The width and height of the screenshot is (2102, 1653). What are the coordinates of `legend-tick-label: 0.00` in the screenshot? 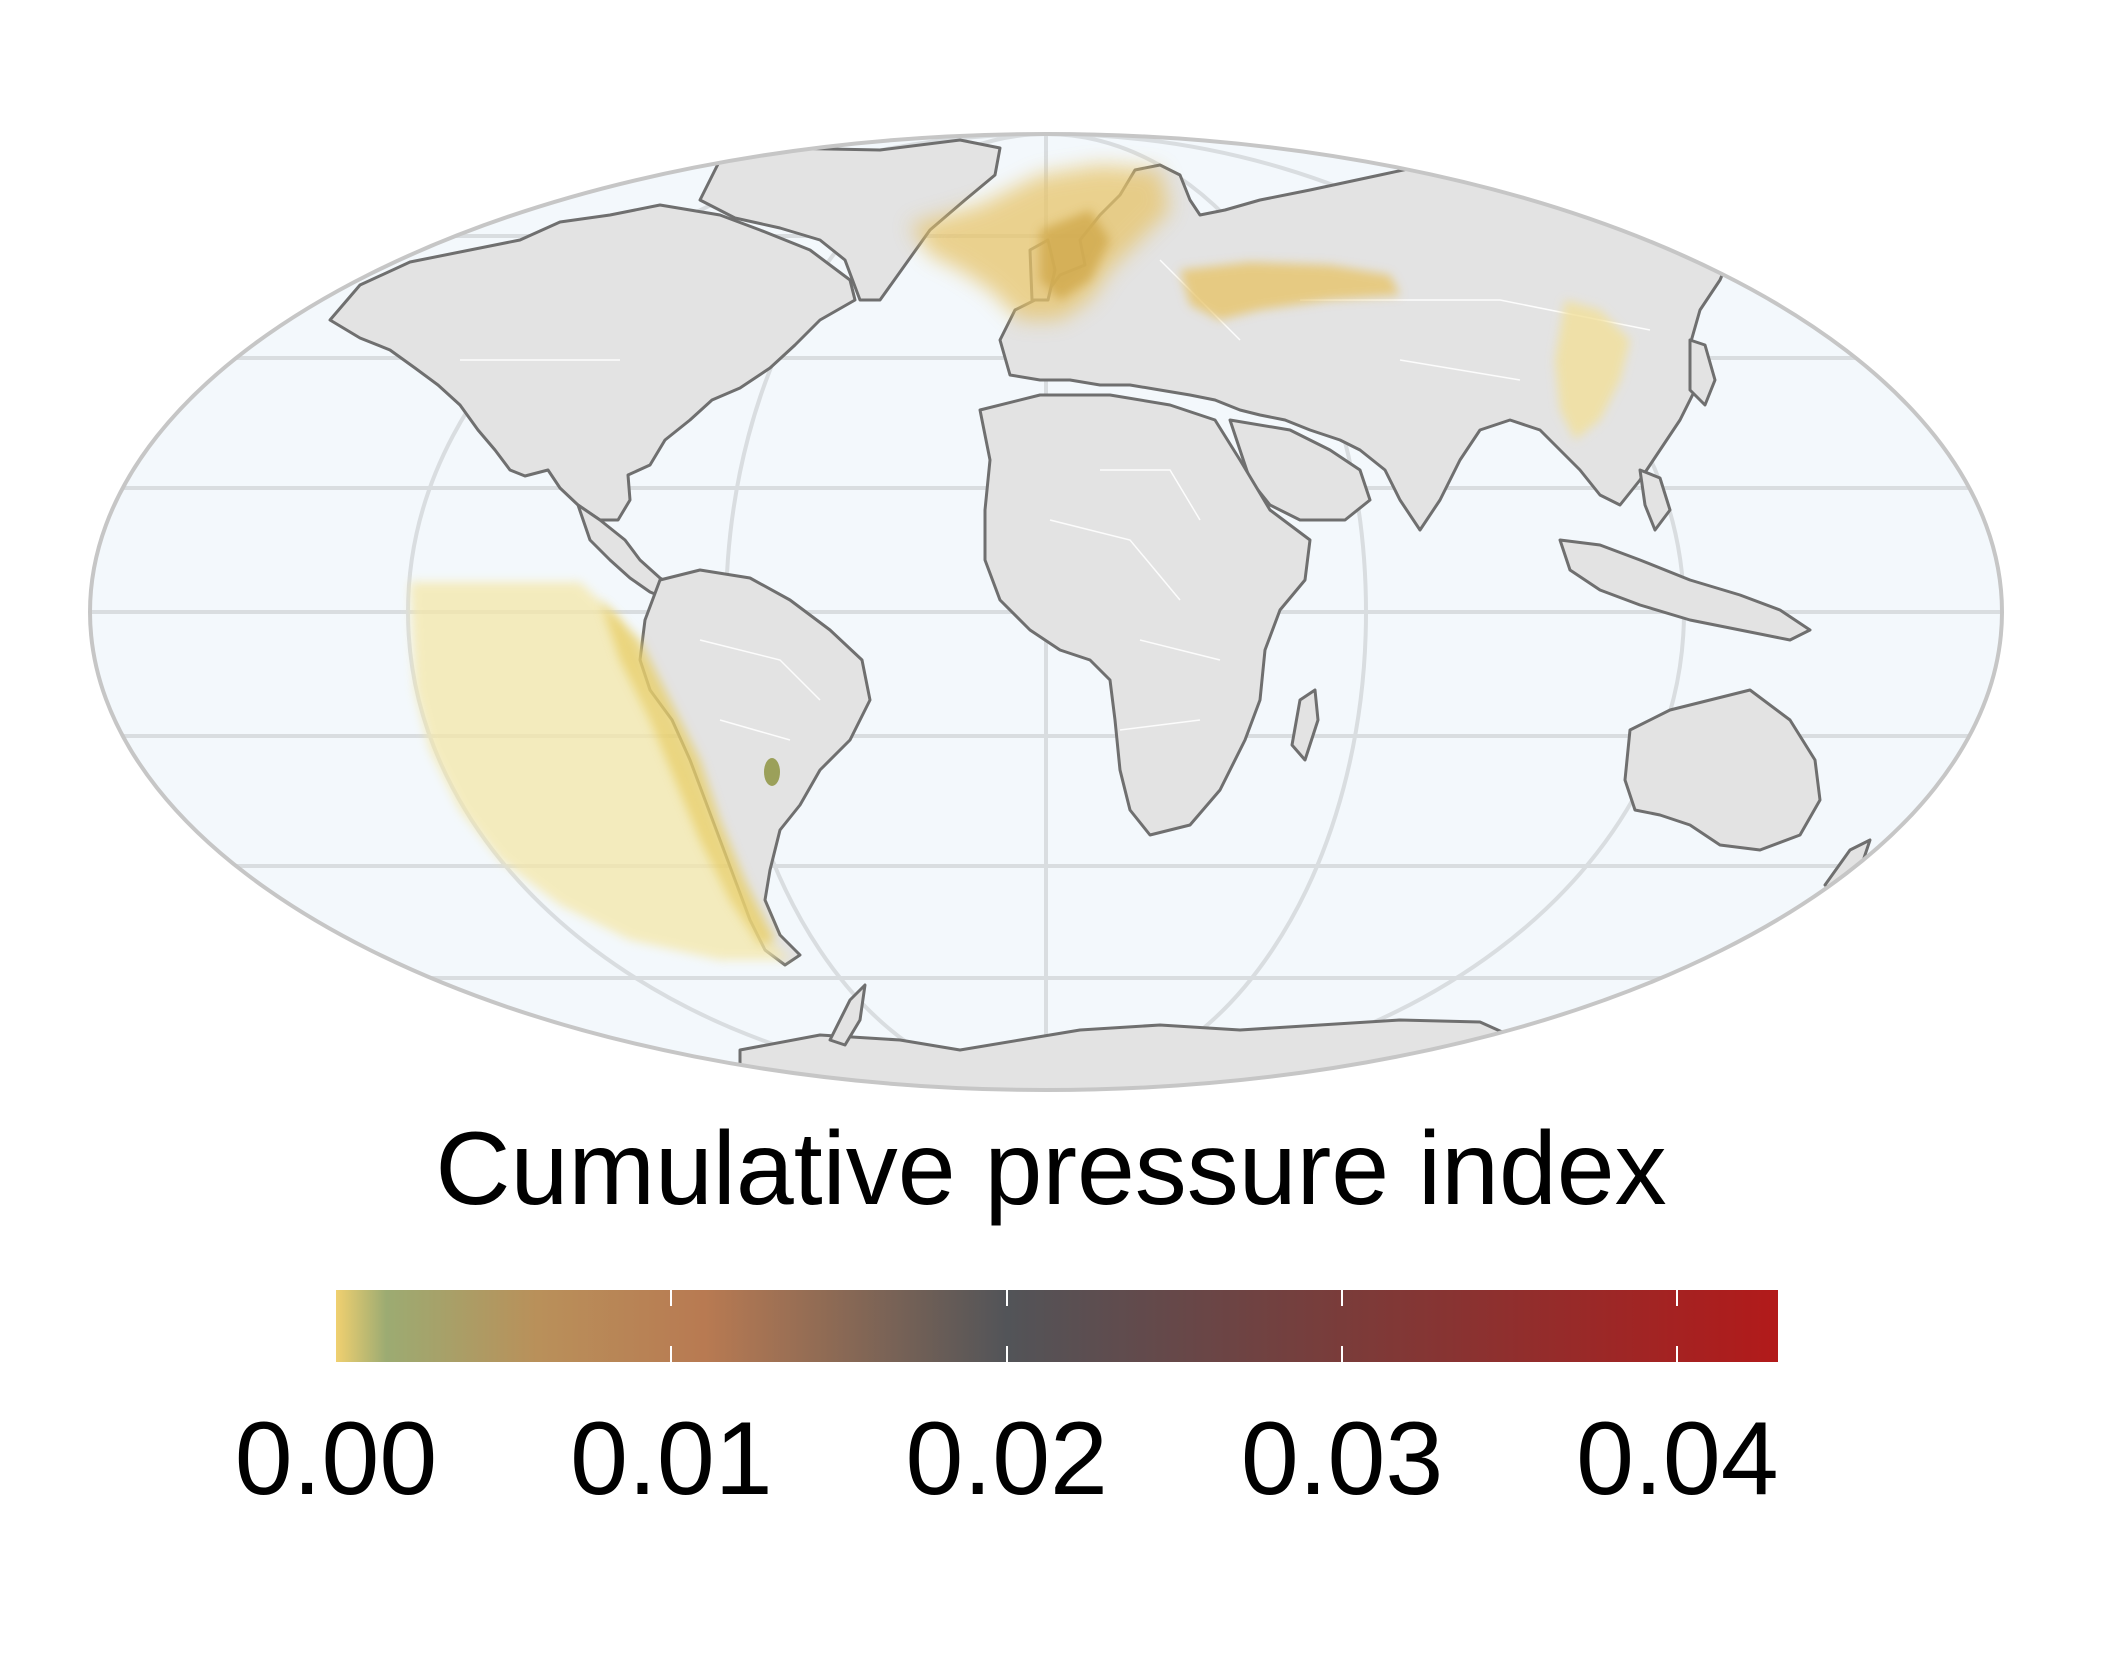 It's located at (336, 1459).